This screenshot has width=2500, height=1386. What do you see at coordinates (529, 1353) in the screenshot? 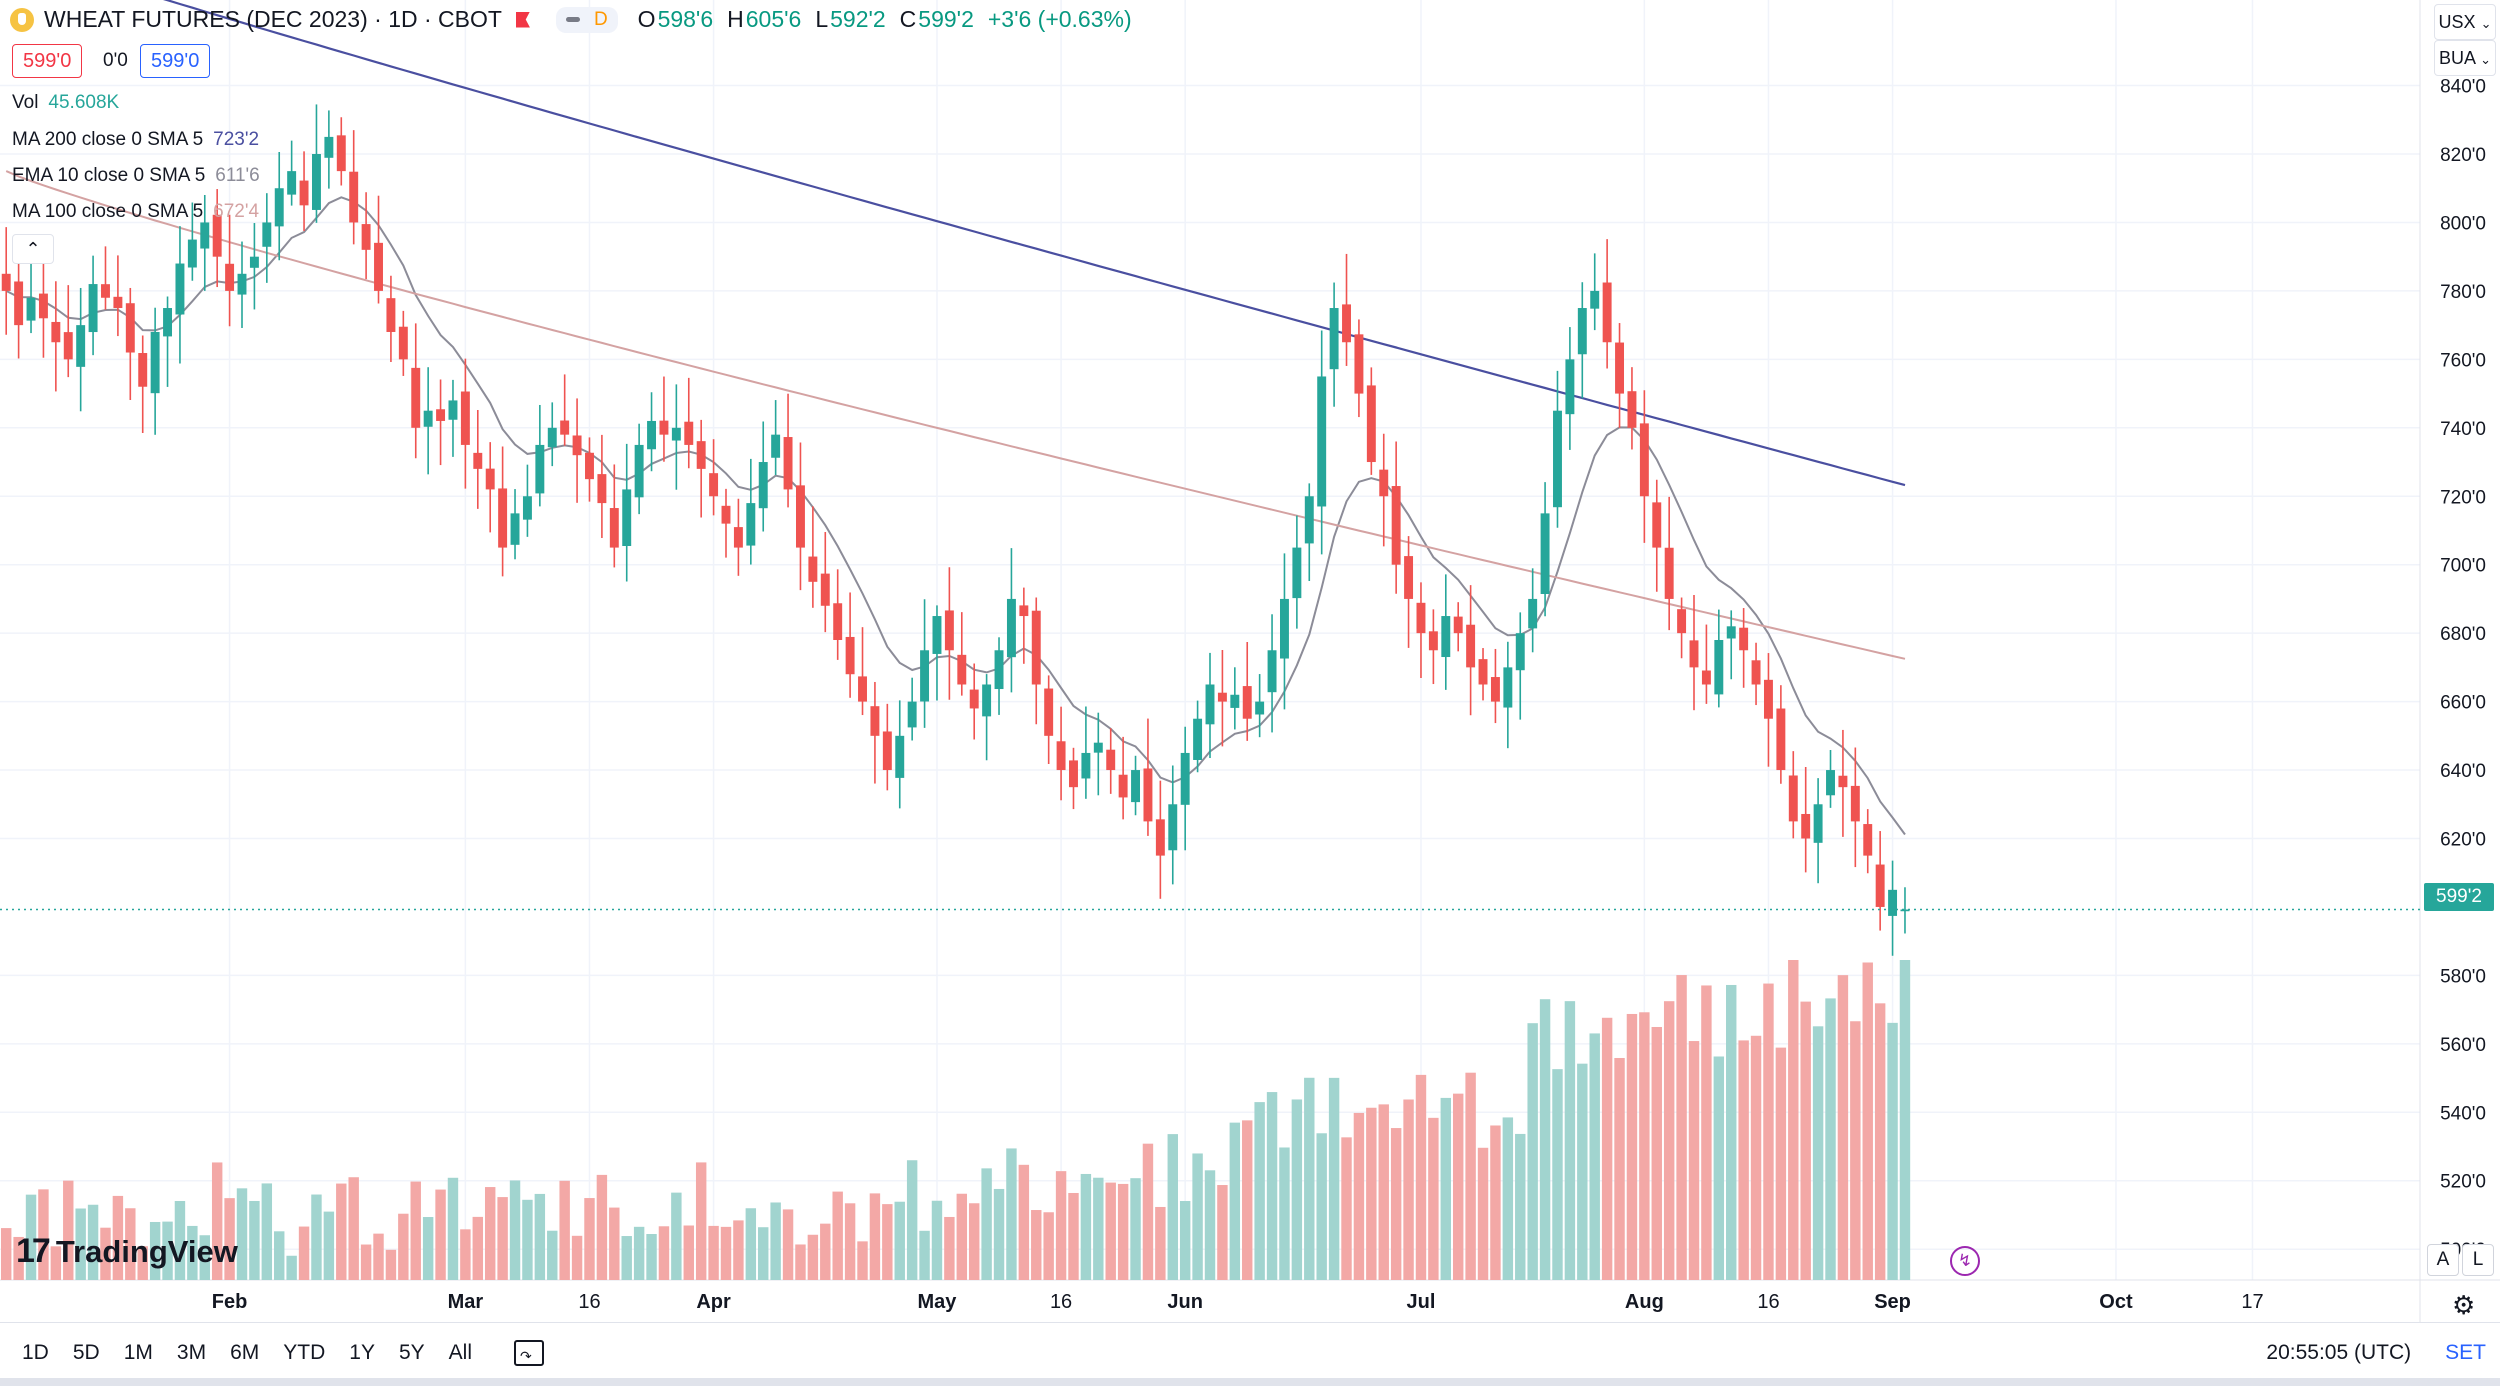
I see `calendar-goto-icon: ↷` at bounding box center [529, 1353].